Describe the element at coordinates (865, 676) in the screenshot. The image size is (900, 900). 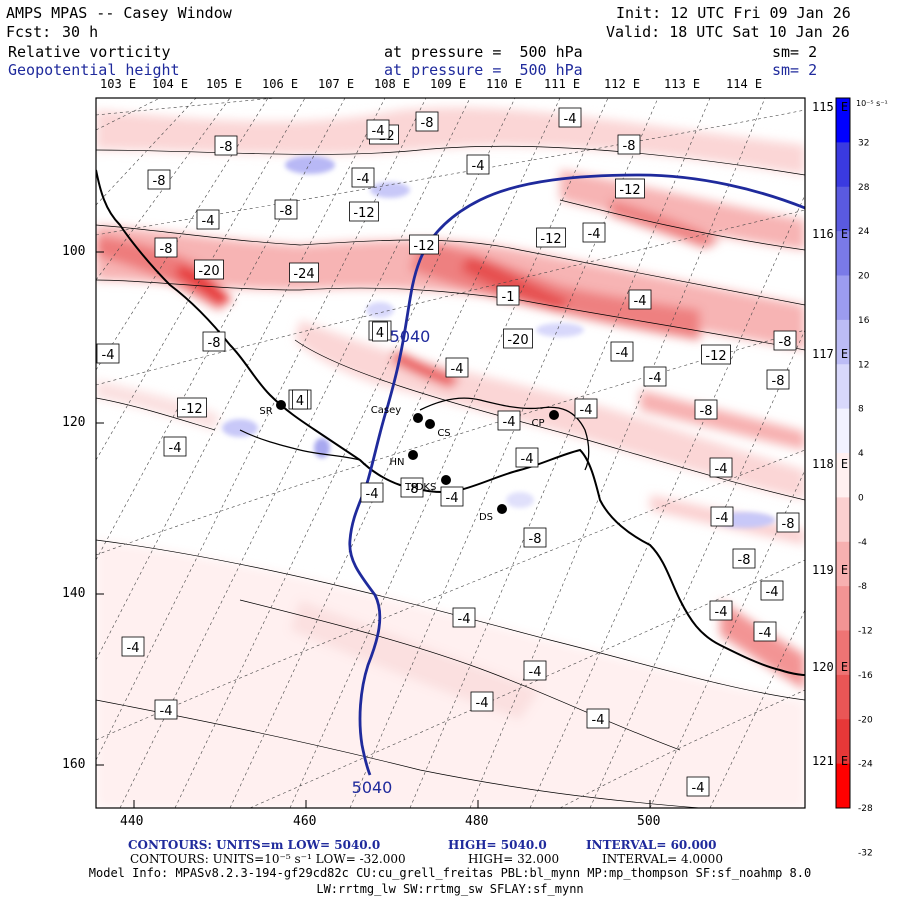
I see `colorbar-label: -16` at that location.